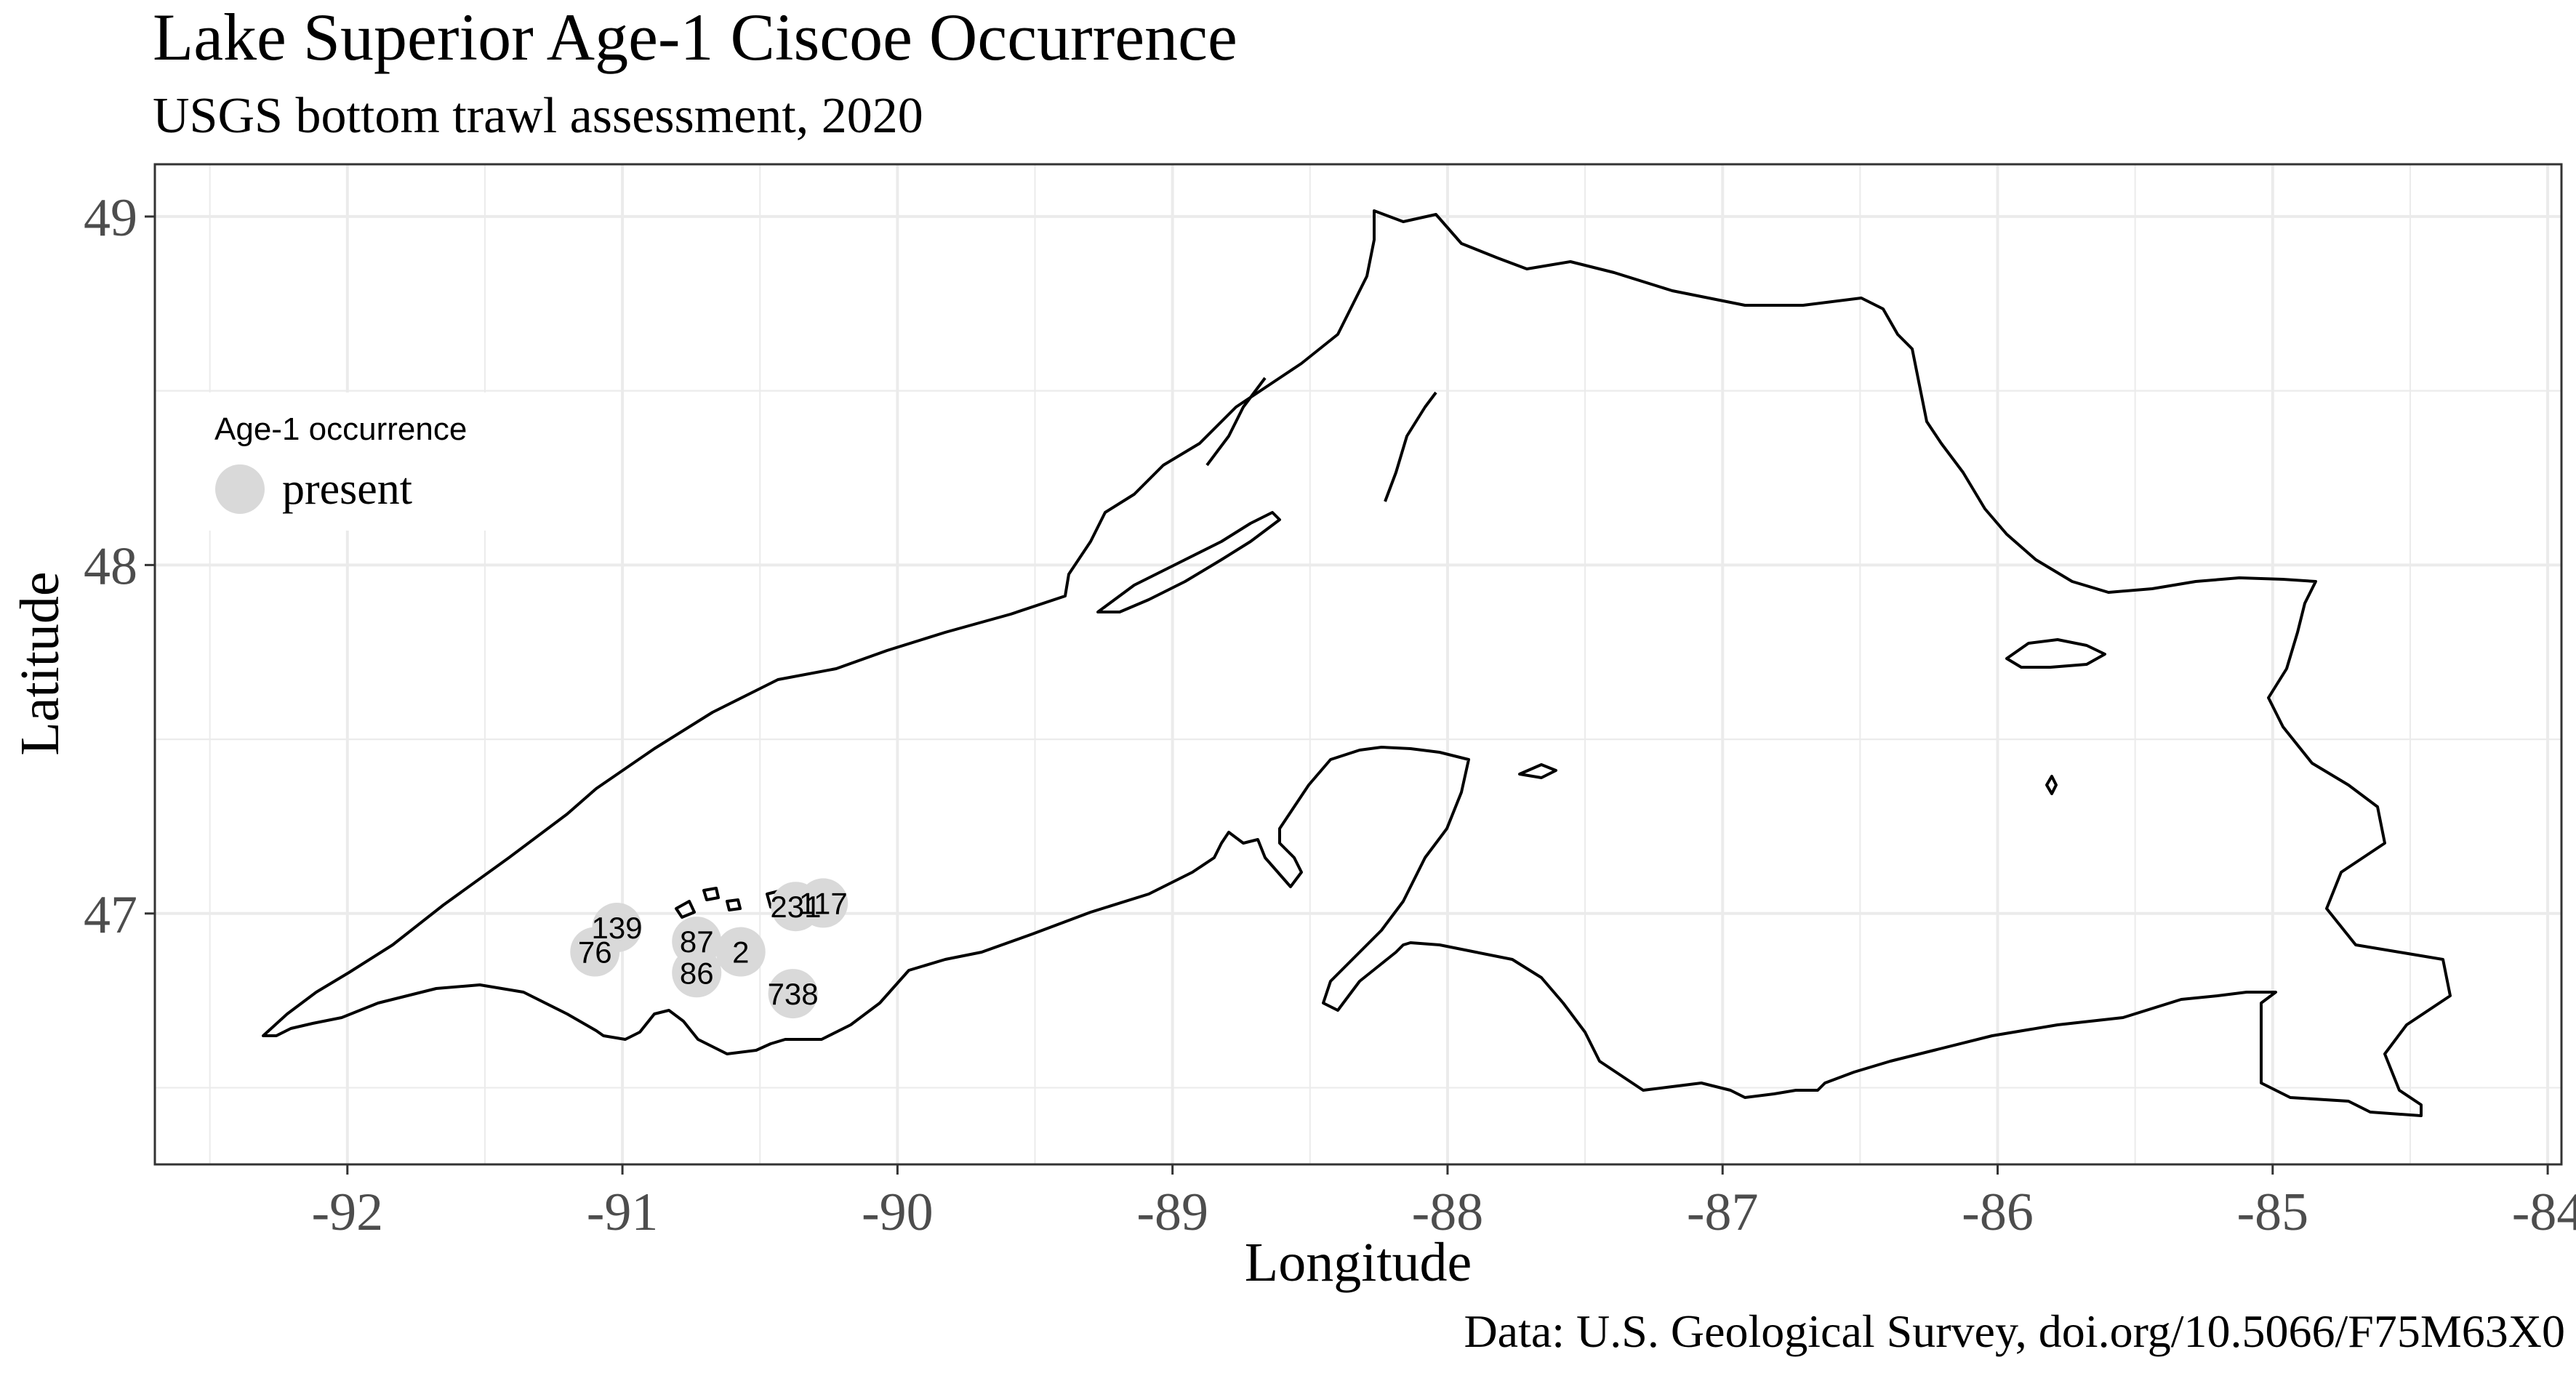 Image resolution: width=2576 pixels, height=1373 pixels. I want to click on occurrence-count-label: 2, so click(740, 953).